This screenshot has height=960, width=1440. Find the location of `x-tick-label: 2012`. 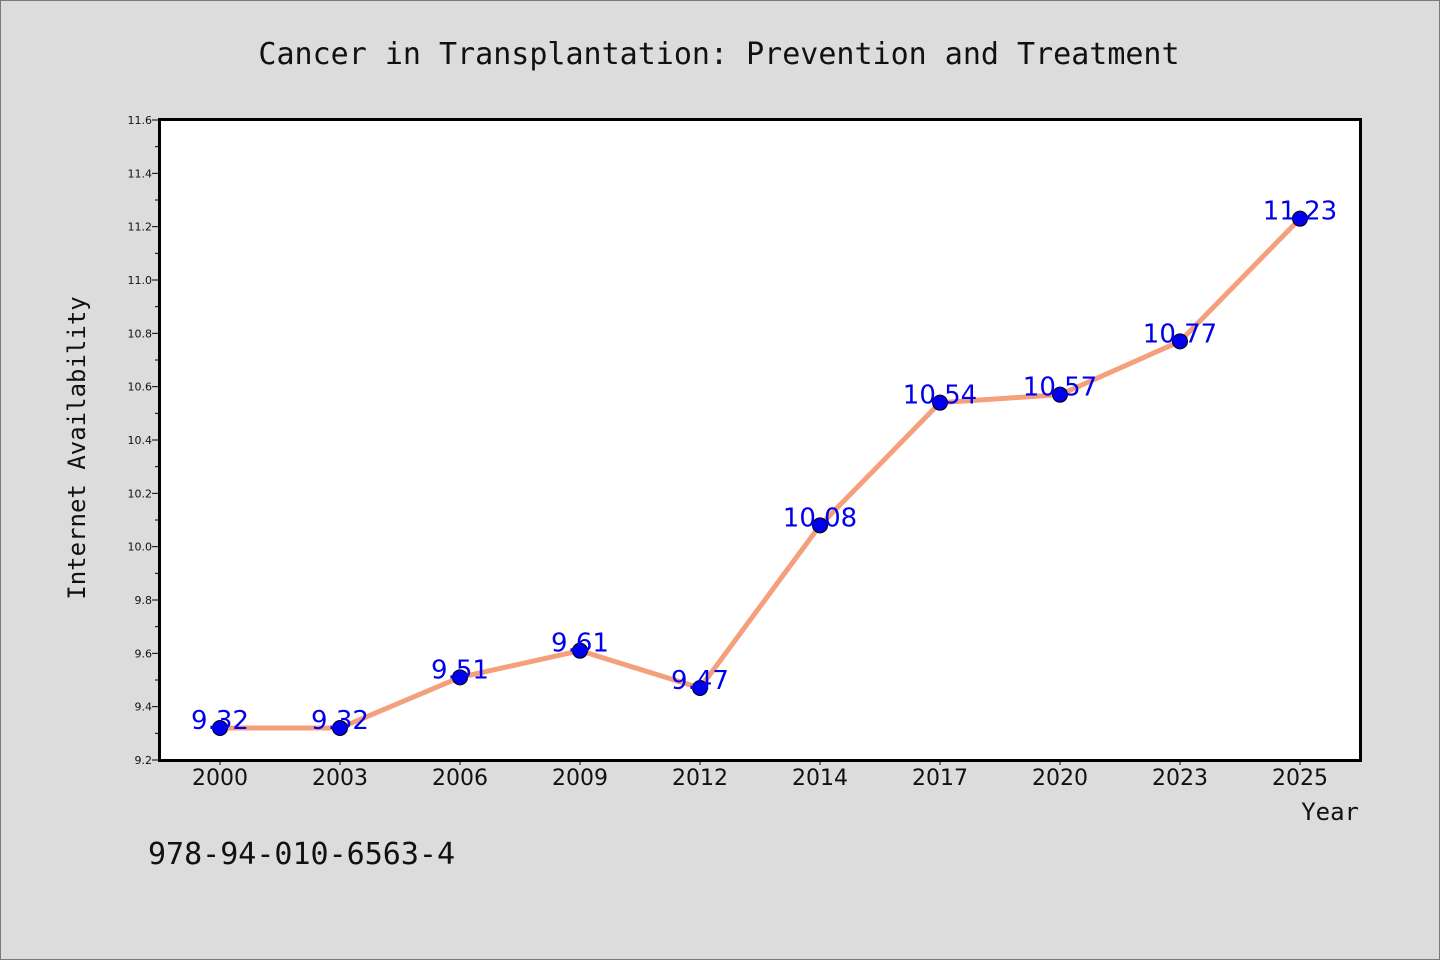

x-tick-label: 2012 is located at coordinates (700, 778).